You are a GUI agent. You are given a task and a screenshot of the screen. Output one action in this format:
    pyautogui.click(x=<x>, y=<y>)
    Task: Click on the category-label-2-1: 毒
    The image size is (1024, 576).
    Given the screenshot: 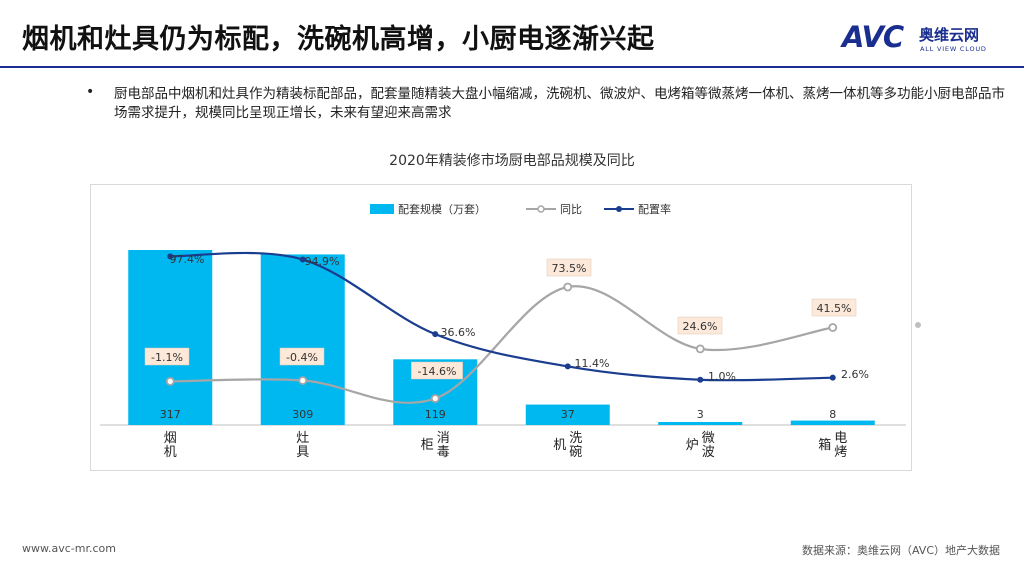 What is the action you would take?
    pyautogui.click(x=443, y=452)
    